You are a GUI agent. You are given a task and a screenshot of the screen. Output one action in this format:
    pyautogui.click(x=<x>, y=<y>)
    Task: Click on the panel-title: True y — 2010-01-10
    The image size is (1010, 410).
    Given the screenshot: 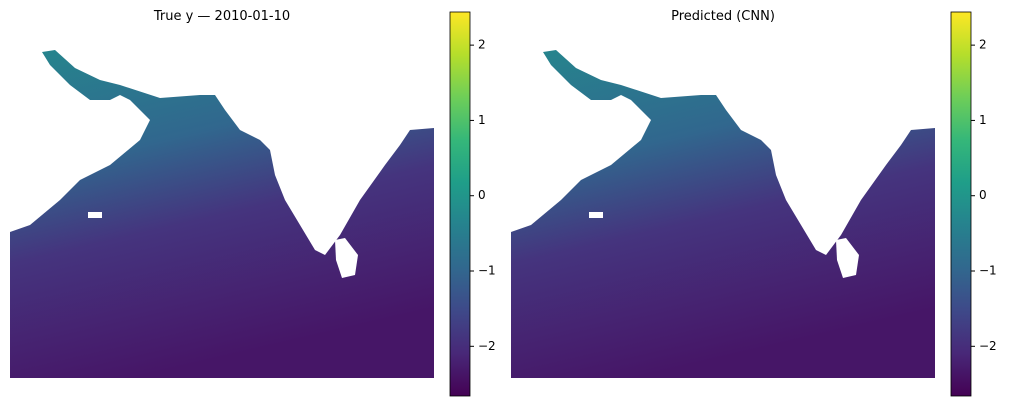 What is the action you would take?
    pyautogui.click(x=221, y=16)
    